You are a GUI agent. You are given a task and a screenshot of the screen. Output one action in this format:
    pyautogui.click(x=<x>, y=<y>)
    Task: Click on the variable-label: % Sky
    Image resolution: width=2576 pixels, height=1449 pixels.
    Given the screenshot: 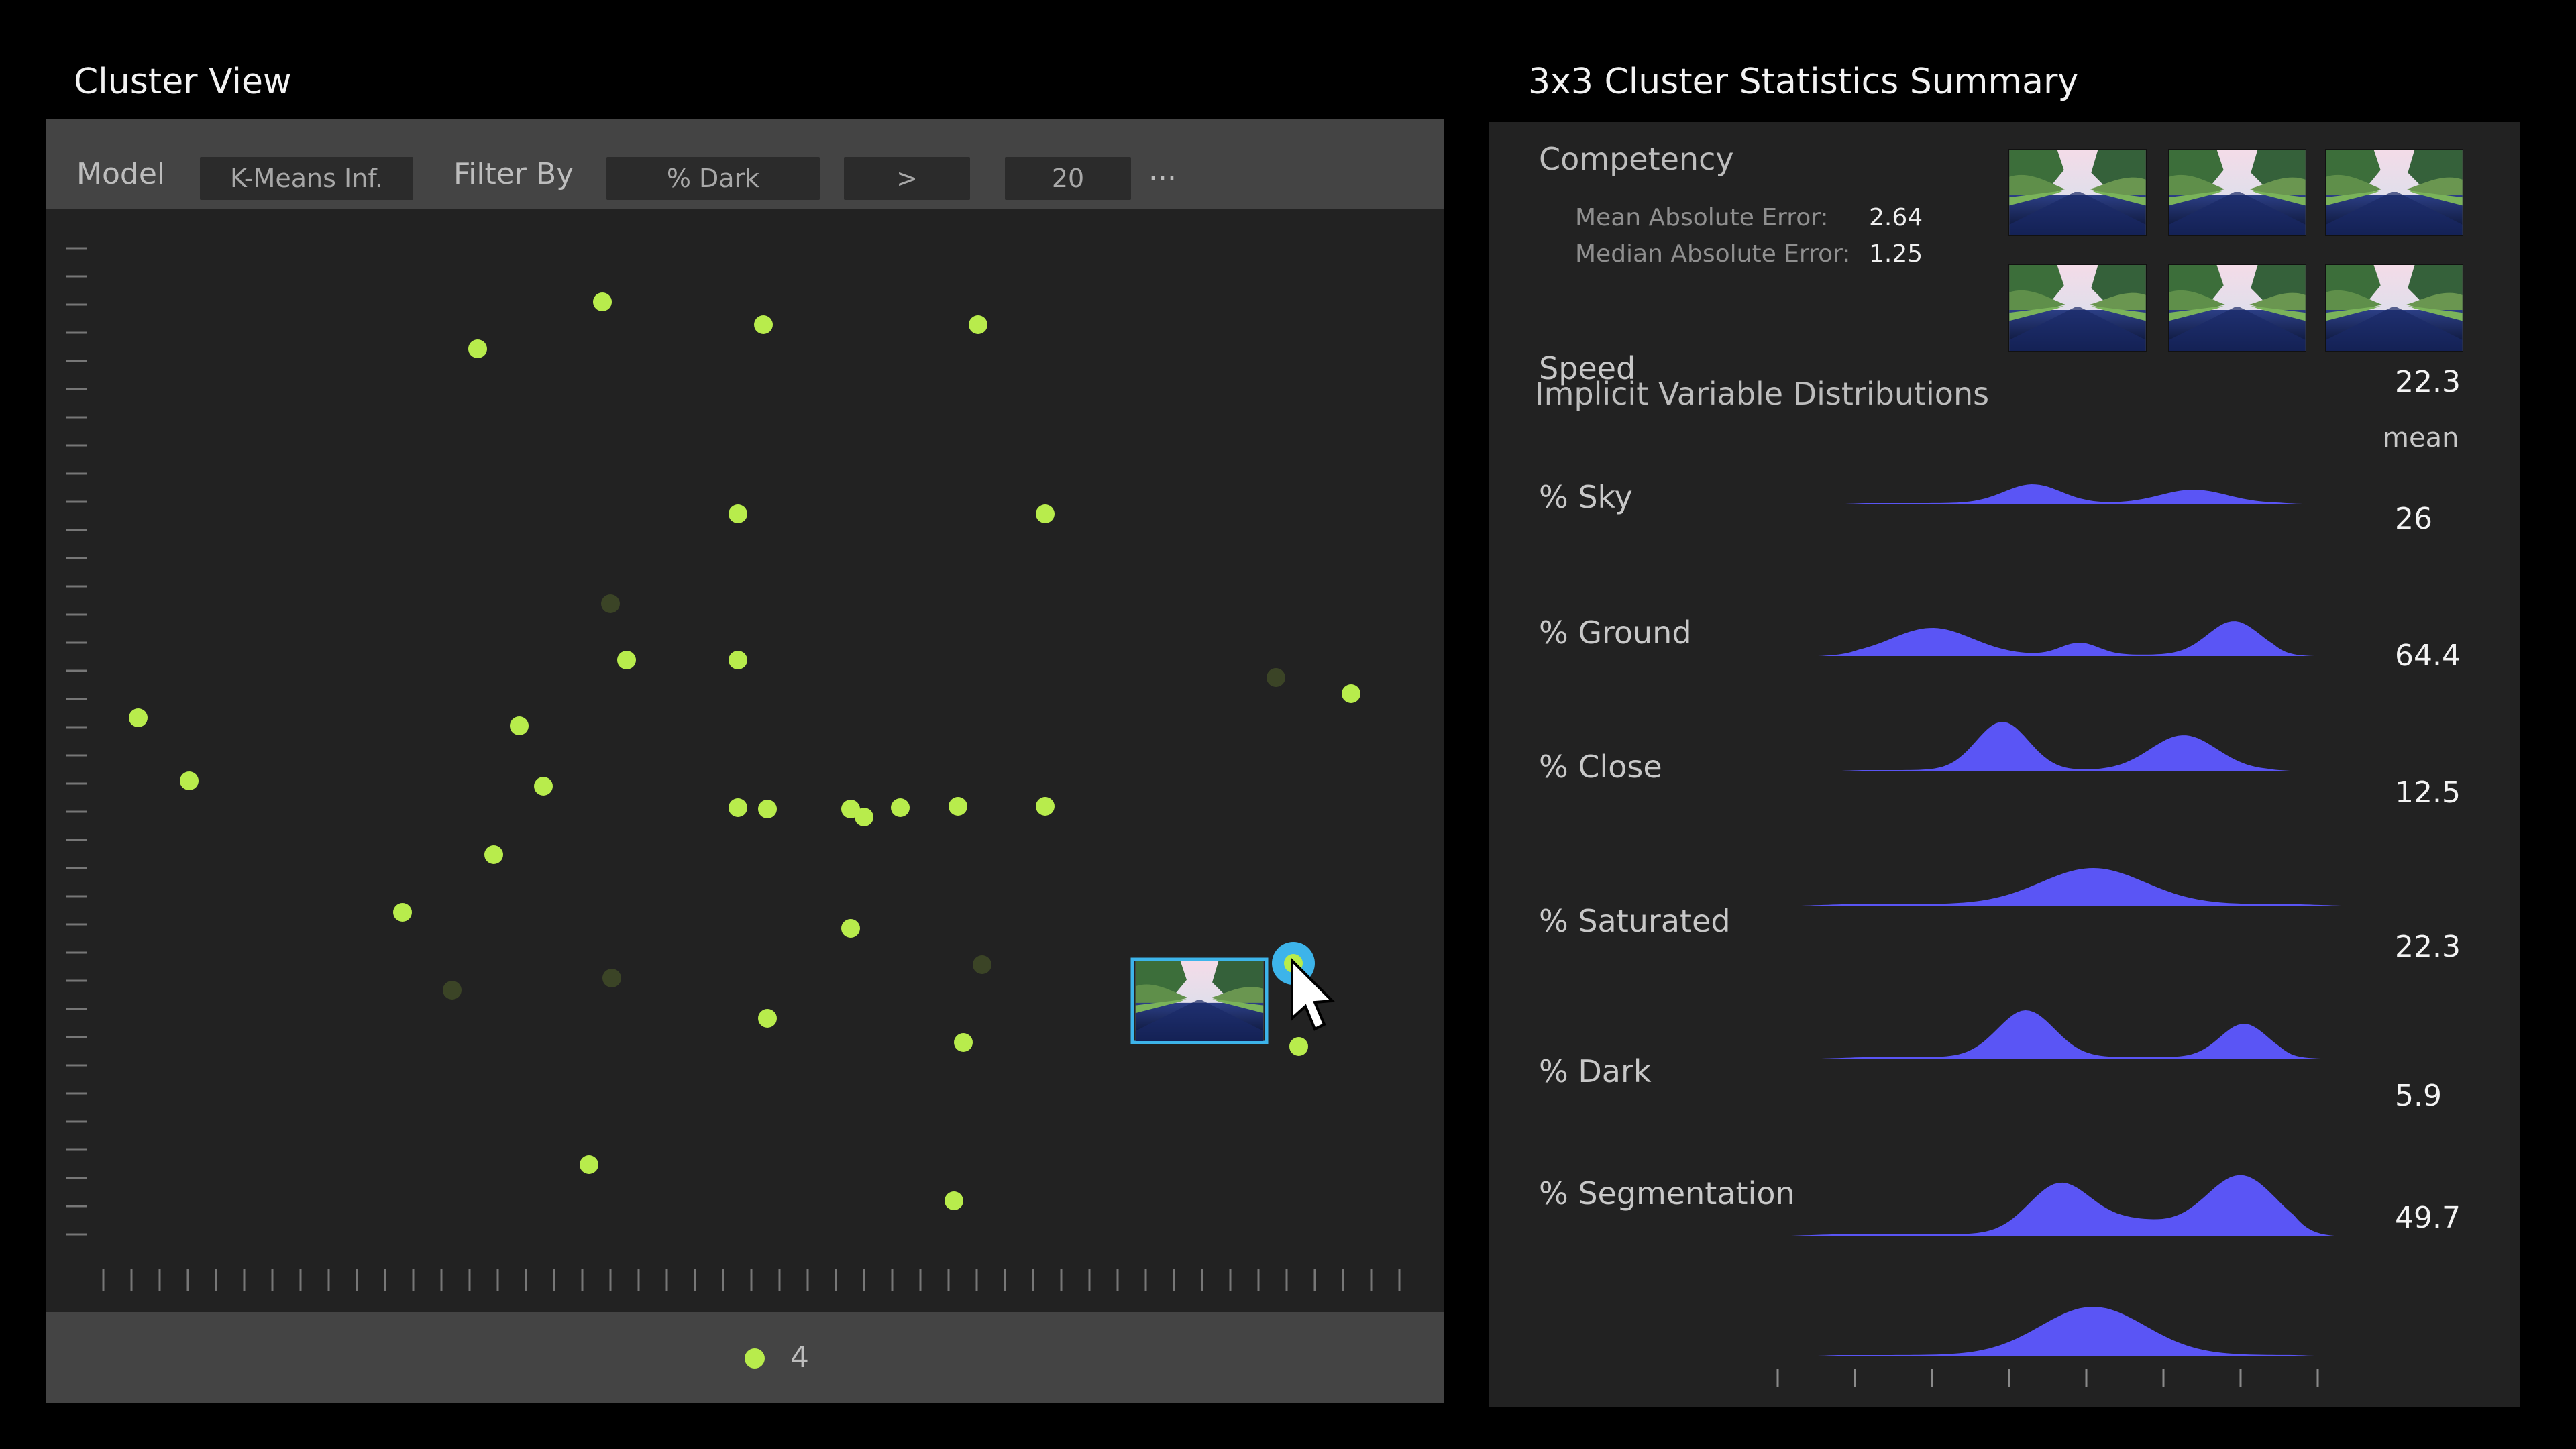 What is the action you would take?
    pyautogui.click(x=1586, y=497)
    